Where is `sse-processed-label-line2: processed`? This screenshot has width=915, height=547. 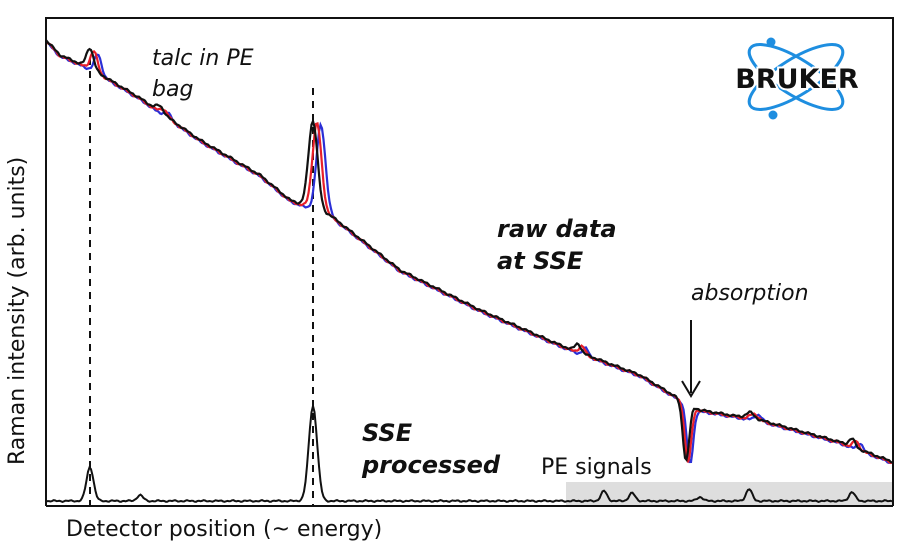 sse-processed-label-line2: processed is located at coordinates (431, 465).